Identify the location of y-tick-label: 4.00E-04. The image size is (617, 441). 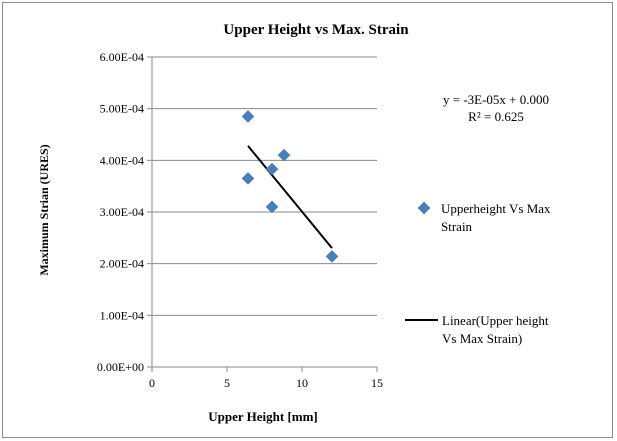
(122, 160).